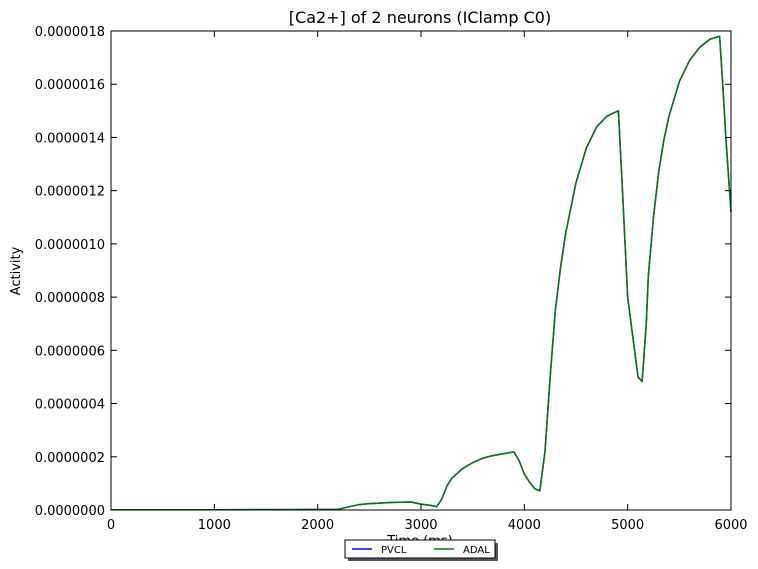 The width and height of the screenshot is (758, 569). What do you see at coordinates (524, 525) in the screenshot?
I see `x-tick-label: 4000` at bounding box center [524, 525].